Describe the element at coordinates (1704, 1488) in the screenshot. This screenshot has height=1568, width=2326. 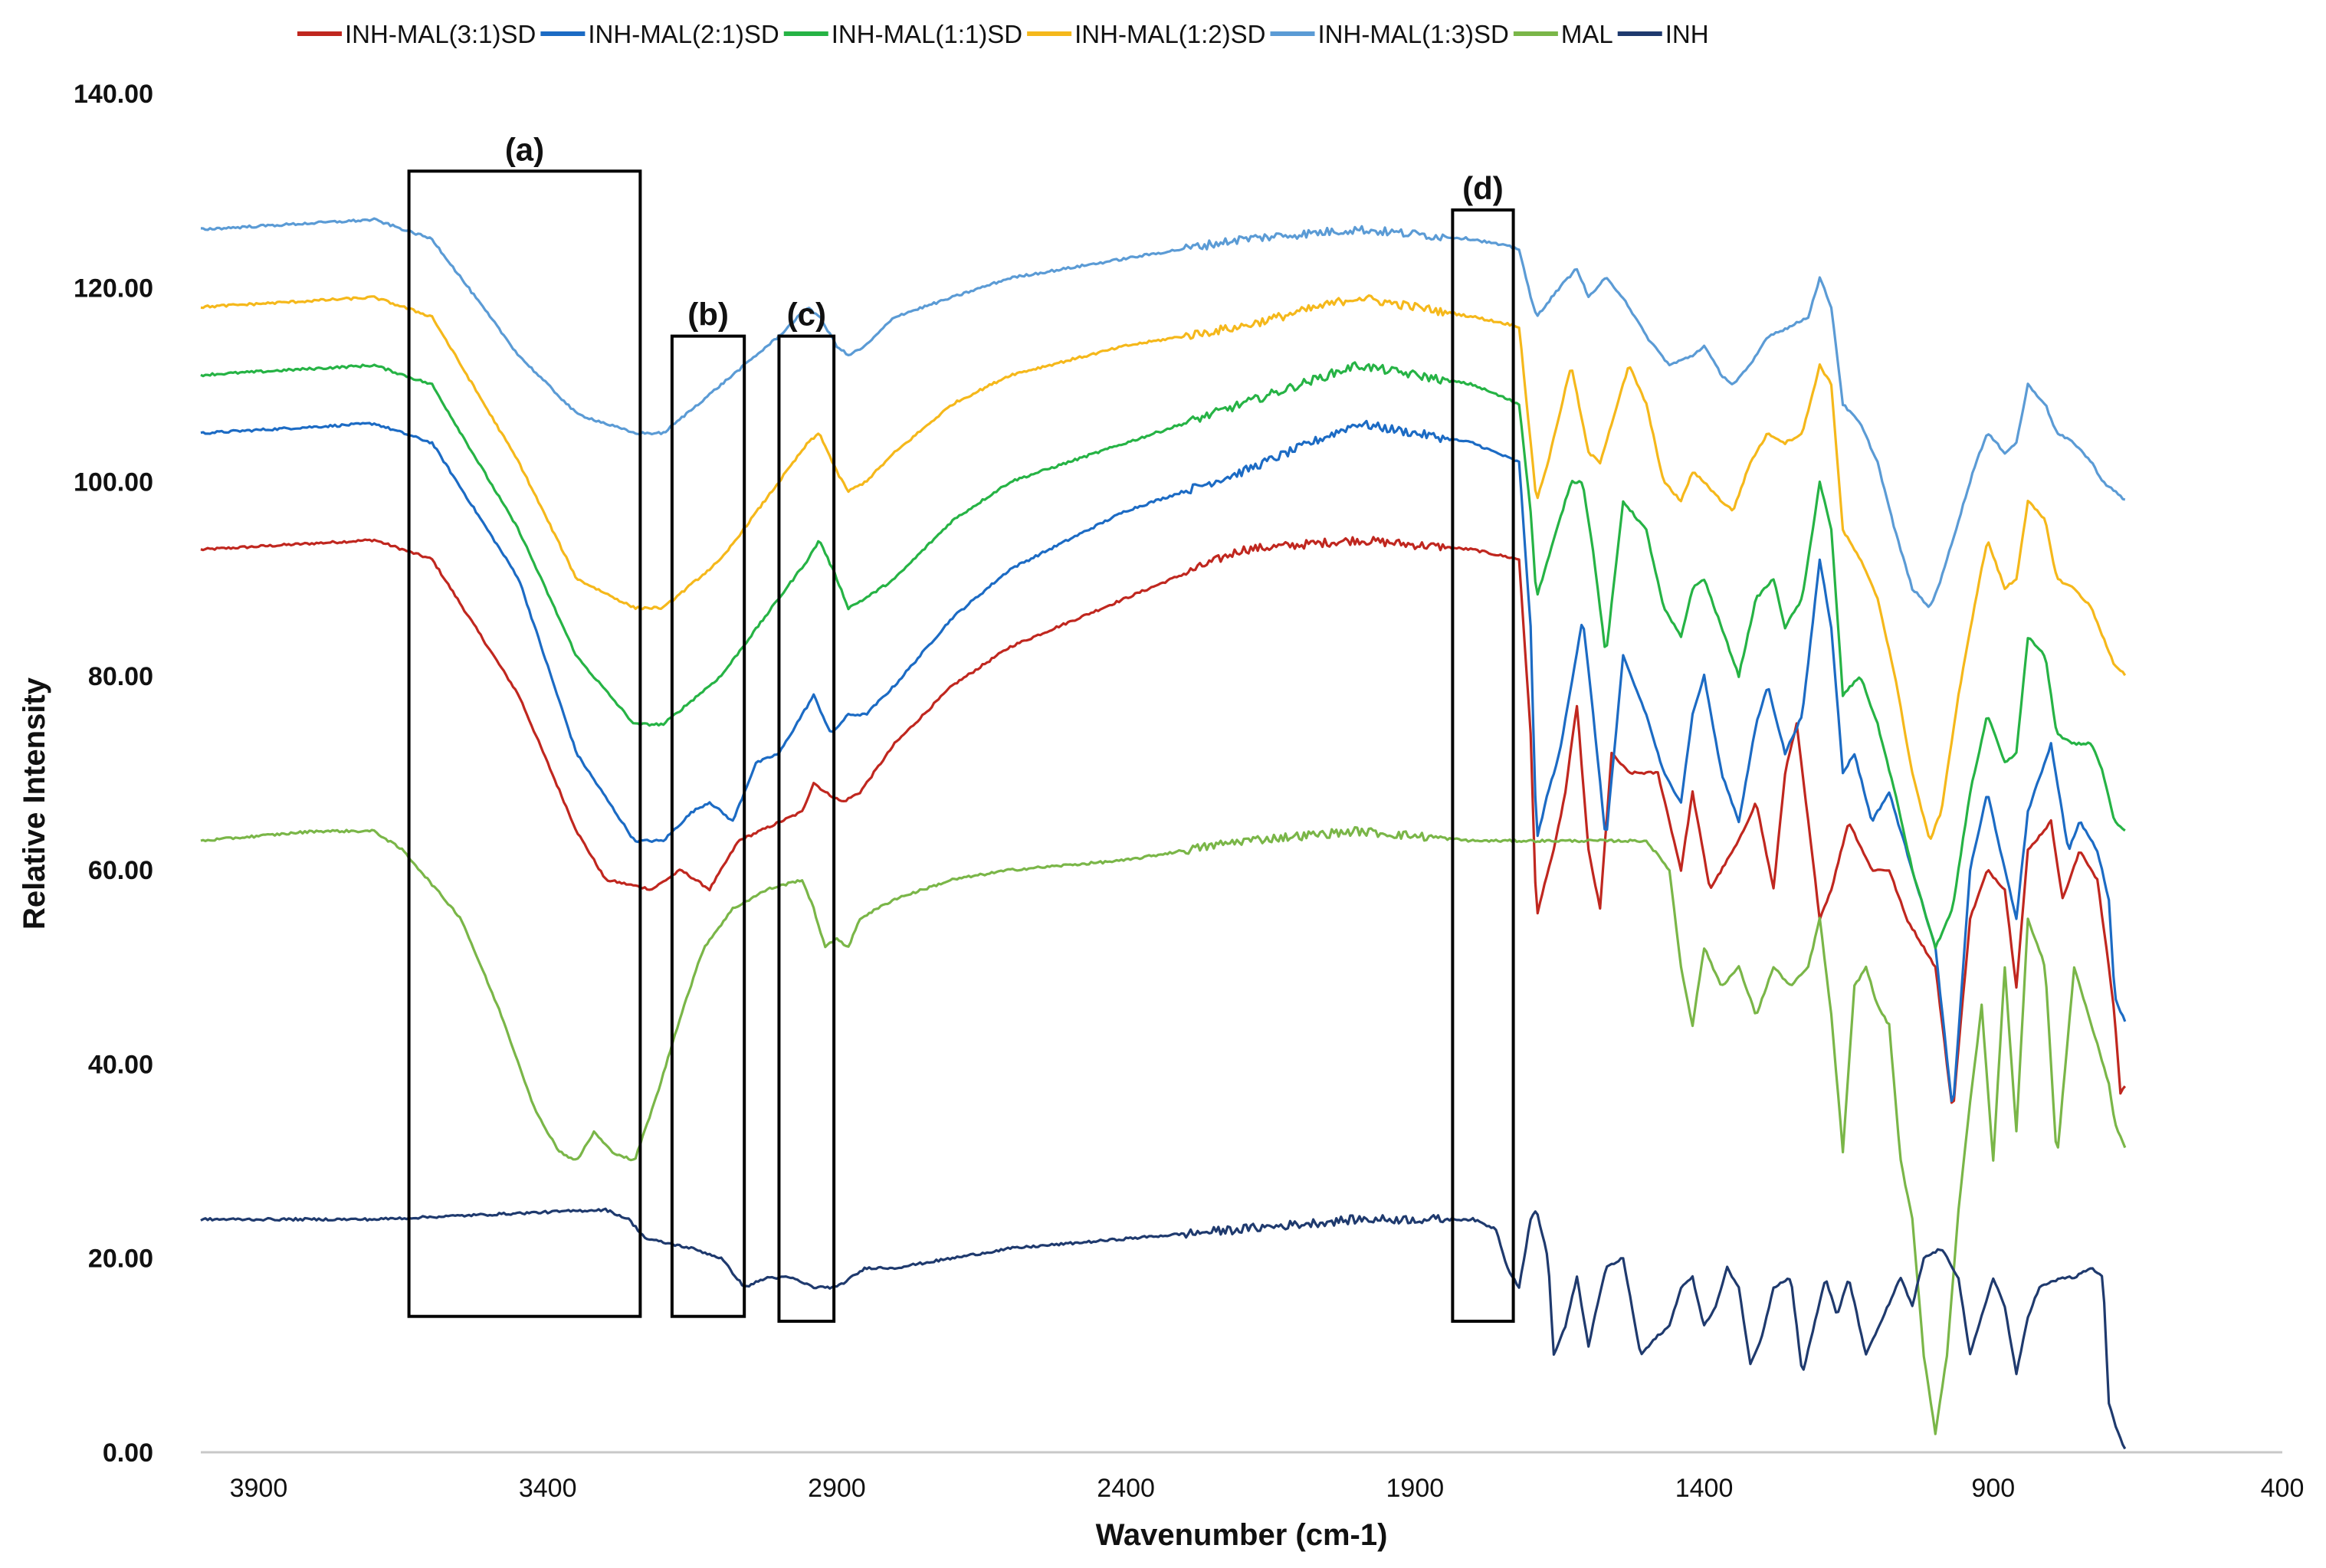
I see `x-tick-label: 1400` at that location.